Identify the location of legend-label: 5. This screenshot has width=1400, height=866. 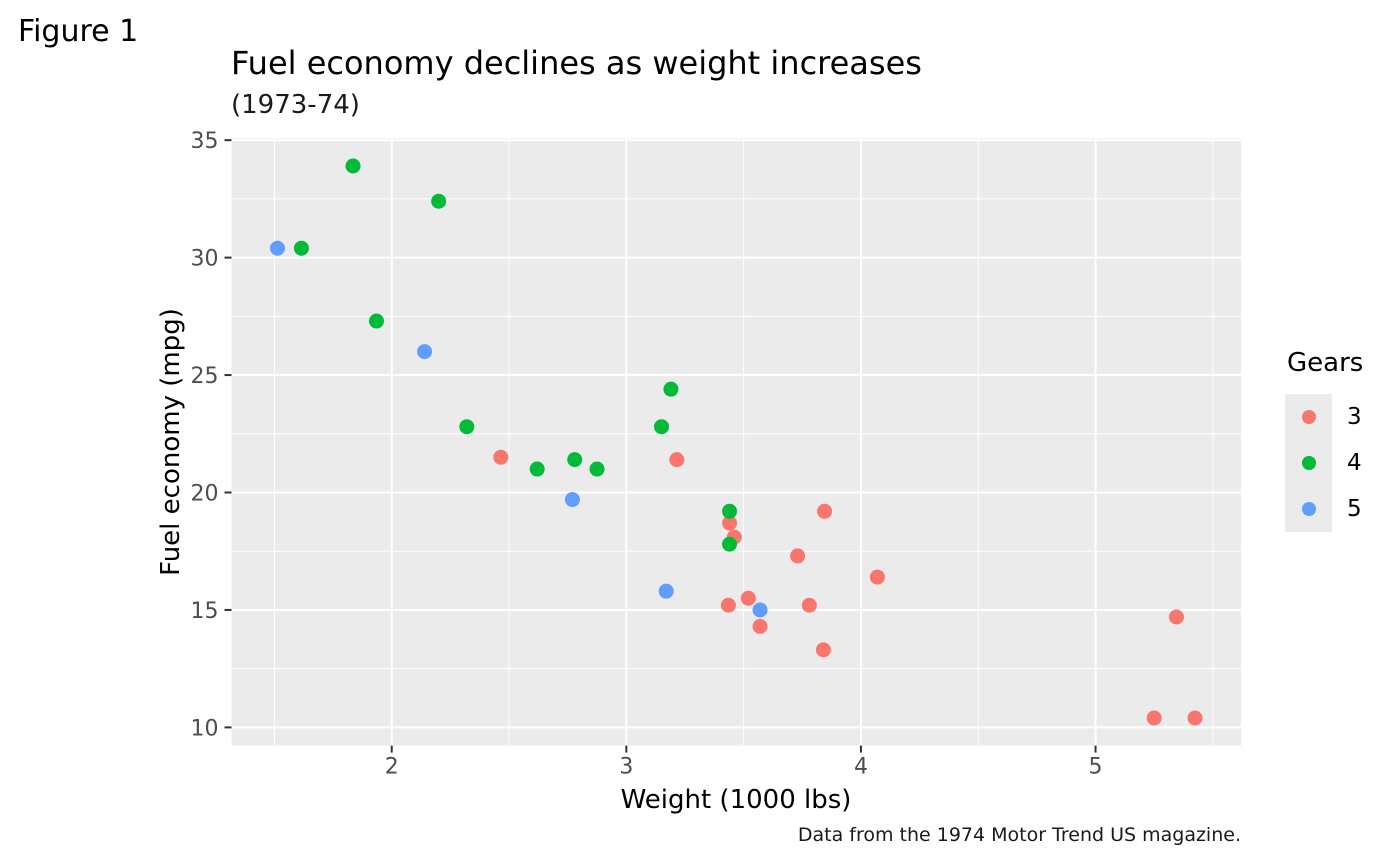
(1354, 509).